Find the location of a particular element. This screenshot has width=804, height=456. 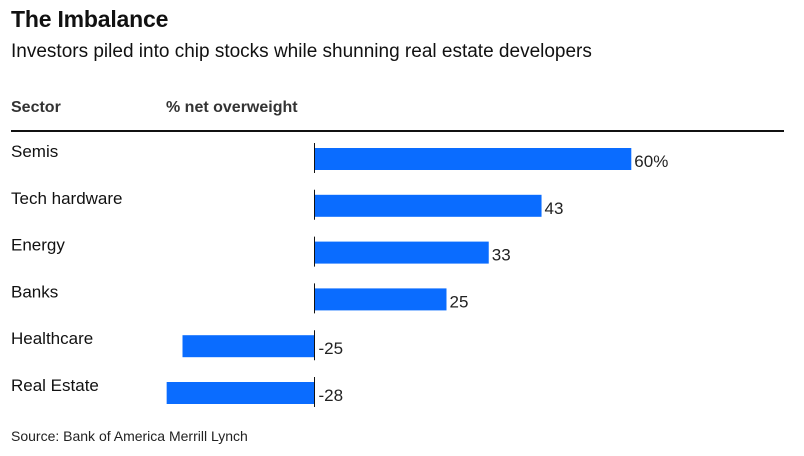

value-label-real-estate: -28 is located at coordinates (331, 395).